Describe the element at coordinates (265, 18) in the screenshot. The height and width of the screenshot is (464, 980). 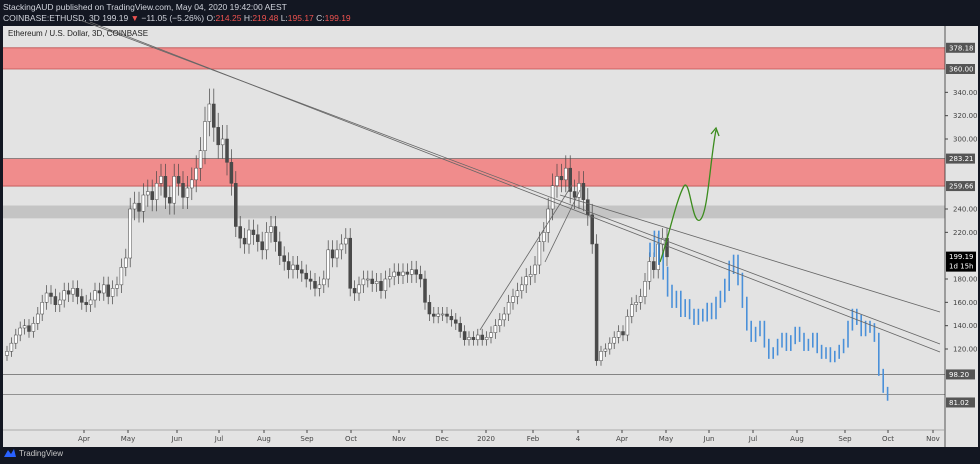
I see `high-value: 219.48` at that location.